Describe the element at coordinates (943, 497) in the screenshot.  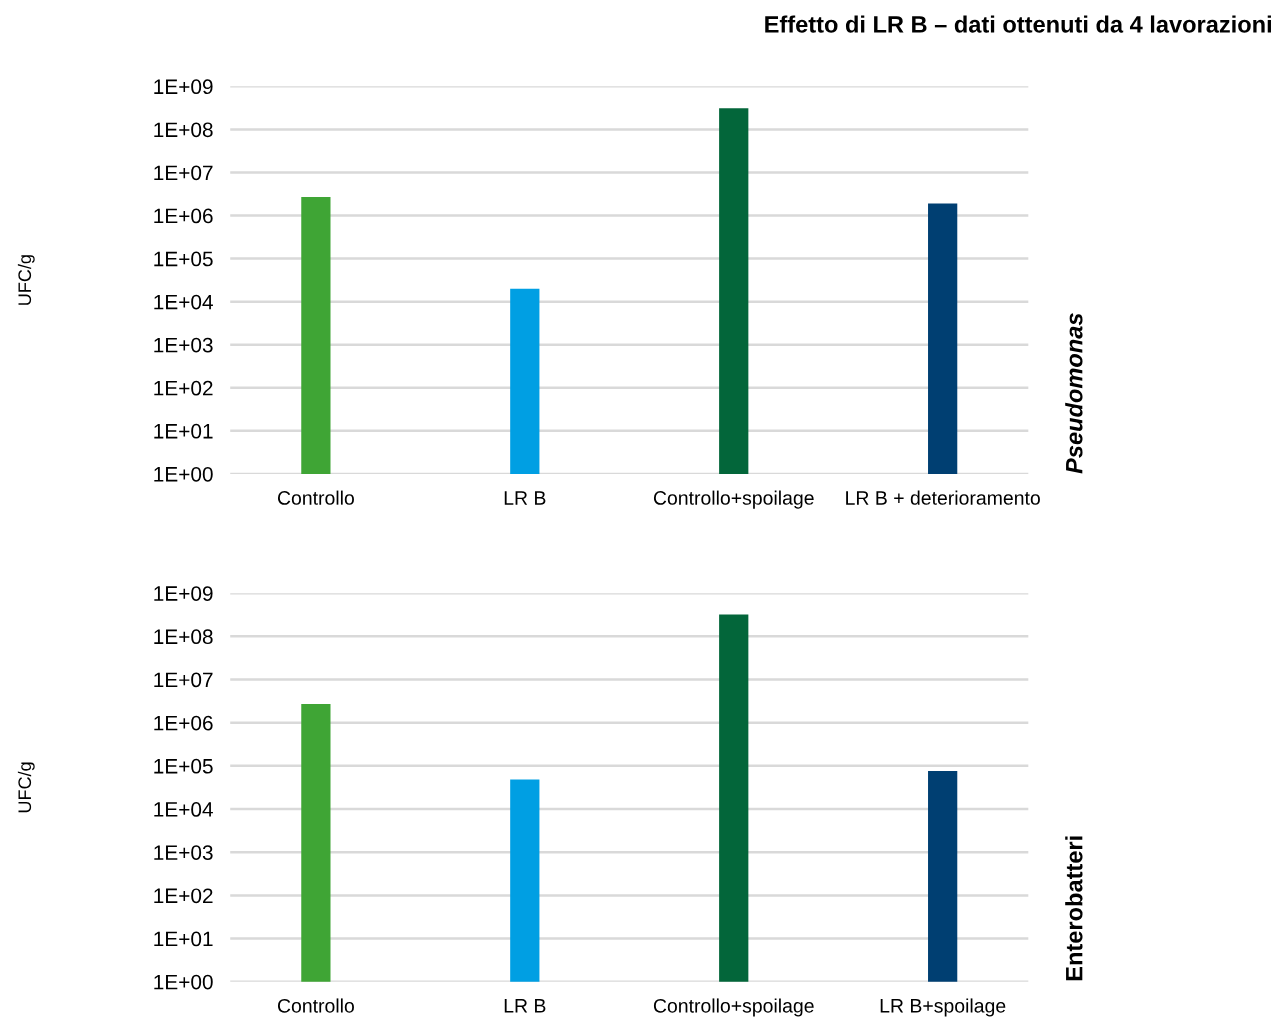
I see `x-tick-label: LR B + deterioramento` at that location.